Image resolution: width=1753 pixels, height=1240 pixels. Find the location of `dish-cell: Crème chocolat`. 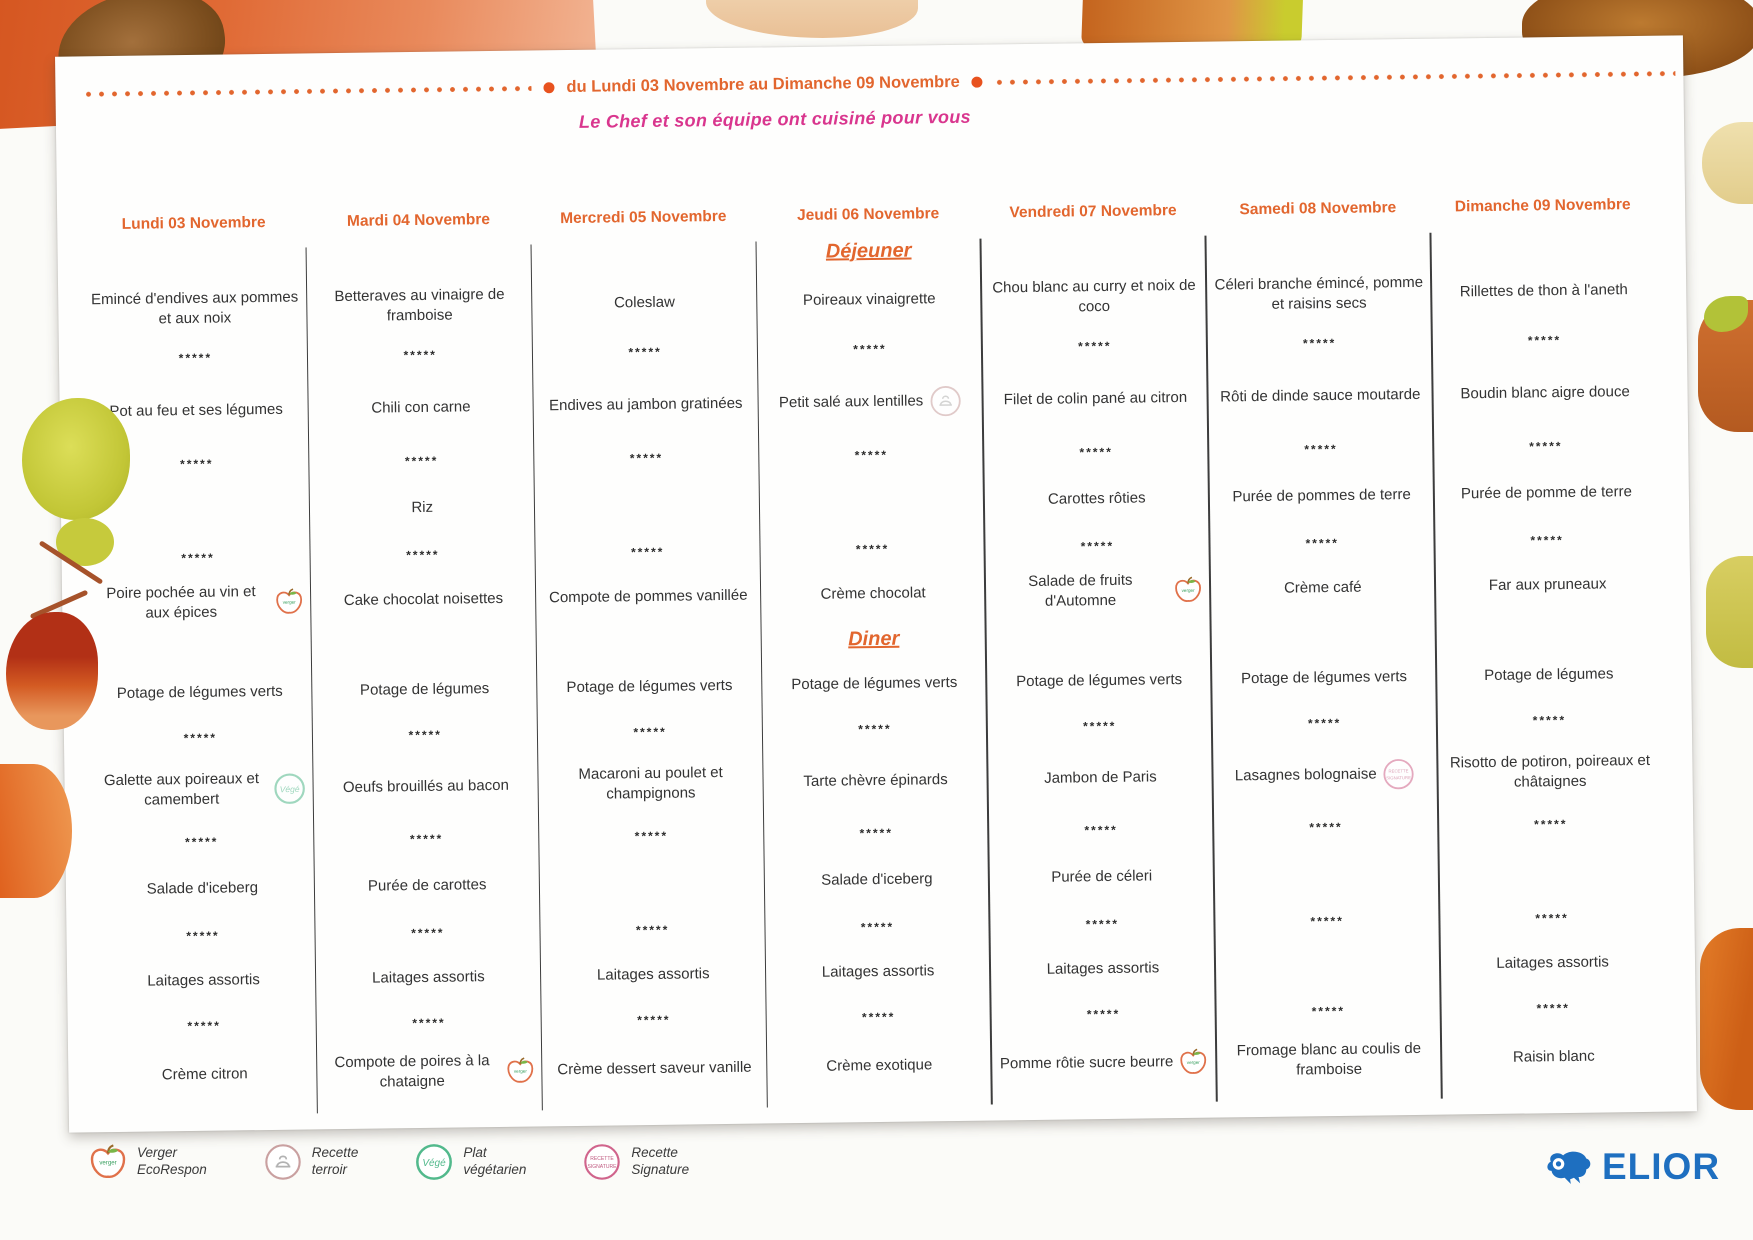

dish-cell: Crème chocolat is located at coordinates (873, 594).